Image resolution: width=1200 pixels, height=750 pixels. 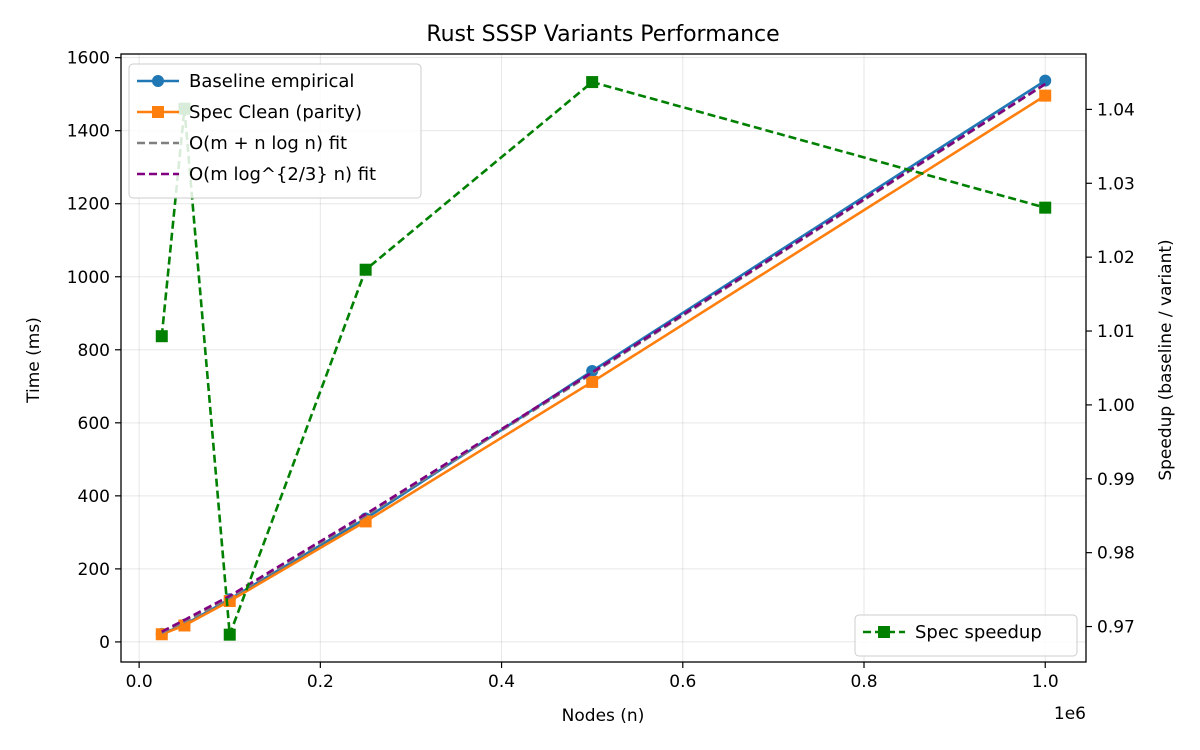 I want to click on legend-entry-label: O(m log^{2/3} n) fit, so click(x=282, y=174).